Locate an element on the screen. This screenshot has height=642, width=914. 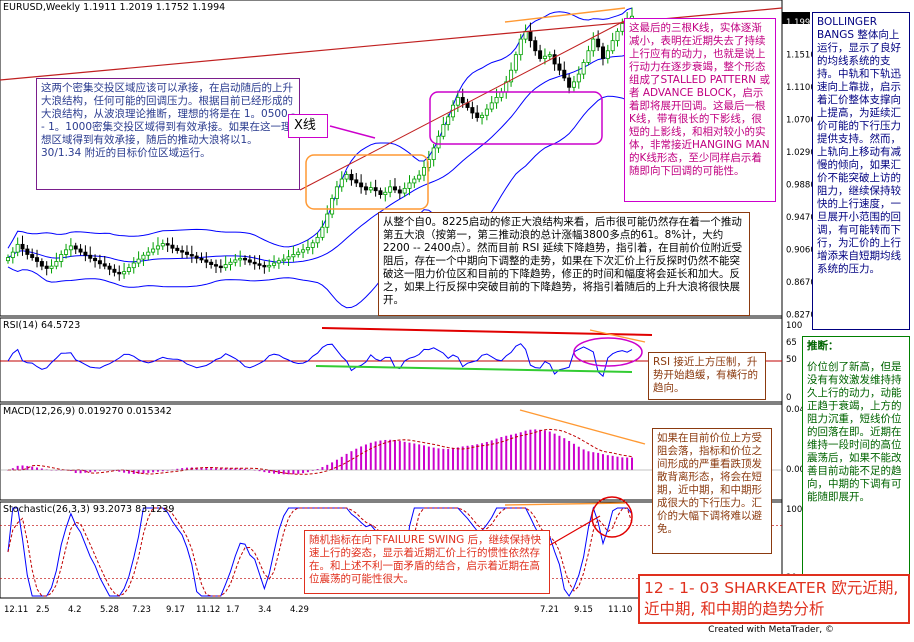
price-tick-label: 1.0700 is located at coordinates (801, 121).